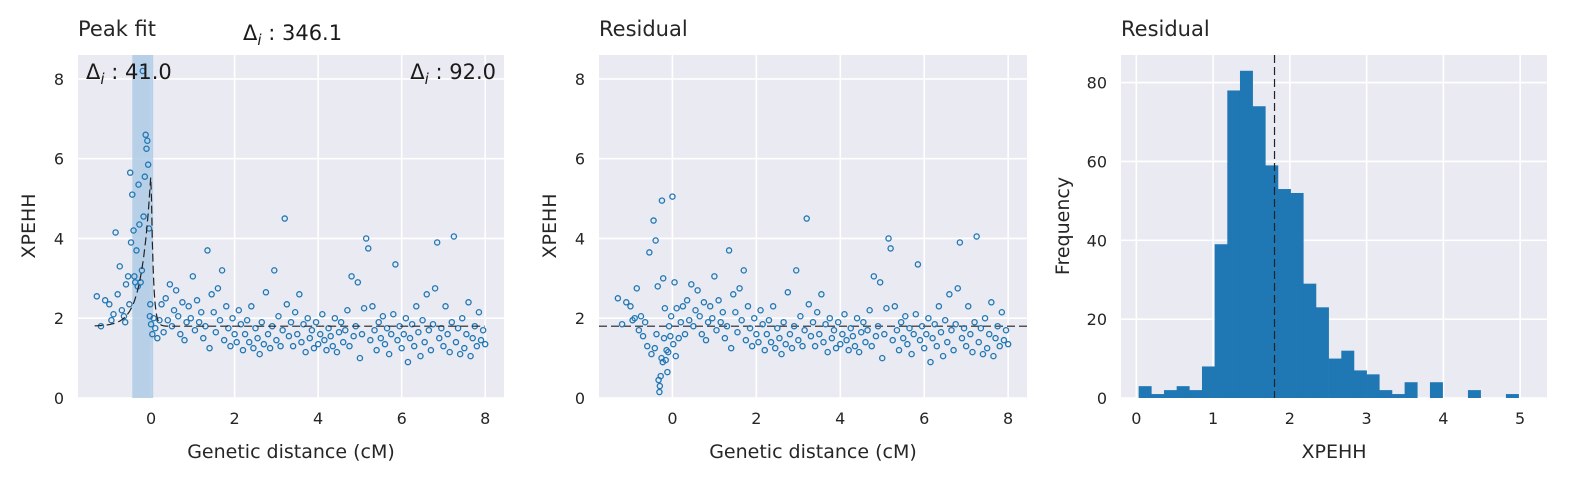  I want to click on y-tick-label: 0, so click(59, 398).